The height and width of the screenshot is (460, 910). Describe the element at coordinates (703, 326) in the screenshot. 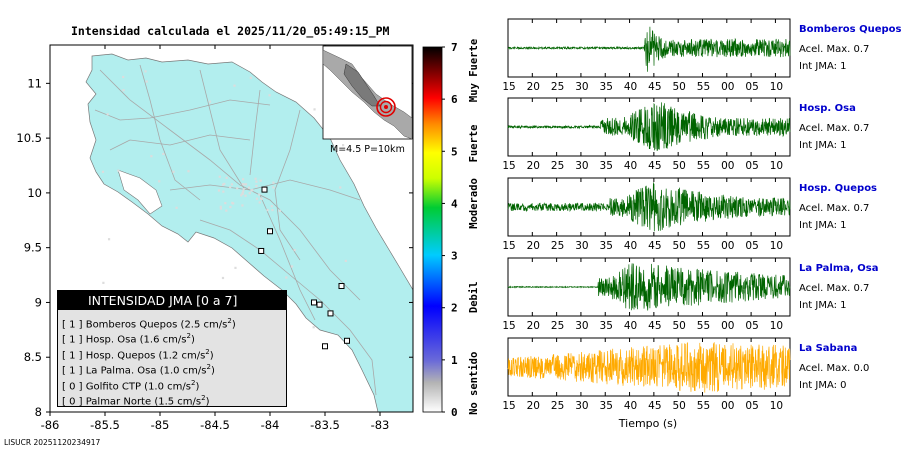

I see `time-tick-label: 55` at that location.